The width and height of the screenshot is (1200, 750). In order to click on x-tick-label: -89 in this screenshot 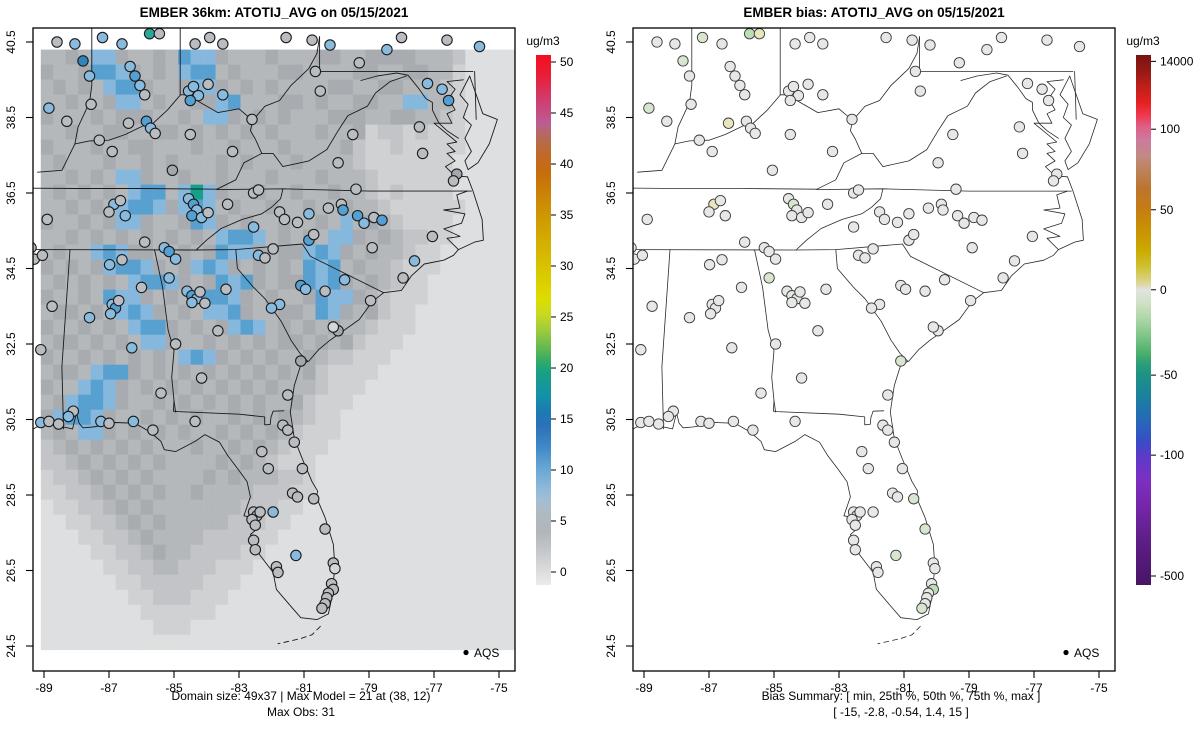, I will do `click(44, 688)`.